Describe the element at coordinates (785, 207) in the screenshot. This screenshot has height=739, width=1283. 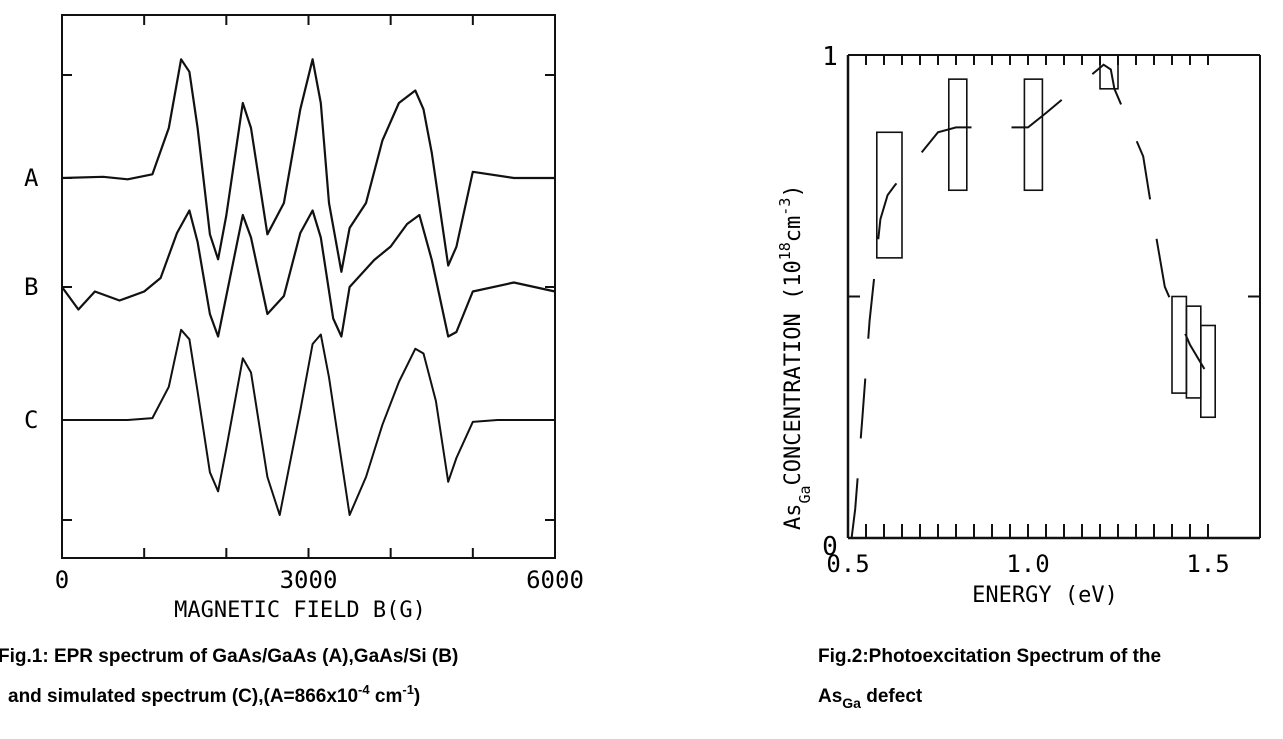
I see `y-label-cm-exp: -3` at that location.